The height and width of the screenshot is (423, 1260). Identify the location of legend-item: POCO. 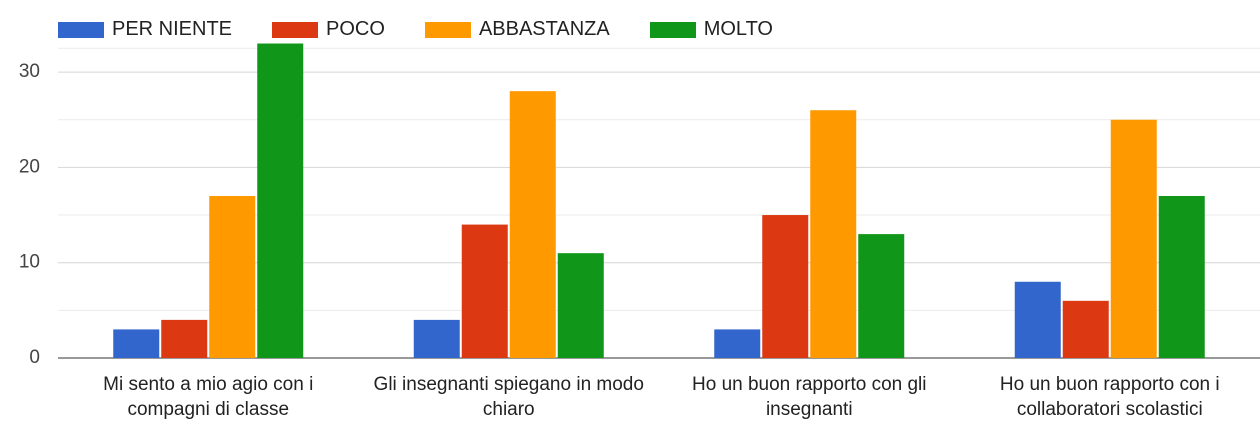
(328, 29).